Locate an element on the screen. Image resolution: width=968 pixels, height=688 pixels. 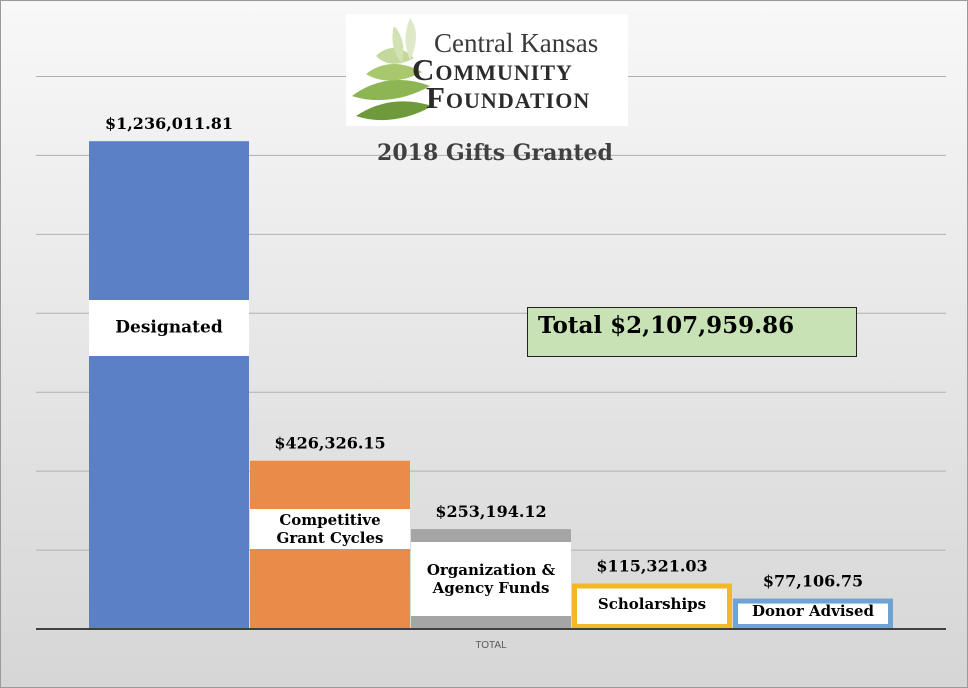
category-label-designated: Designated is located at coordinates (169, 328).